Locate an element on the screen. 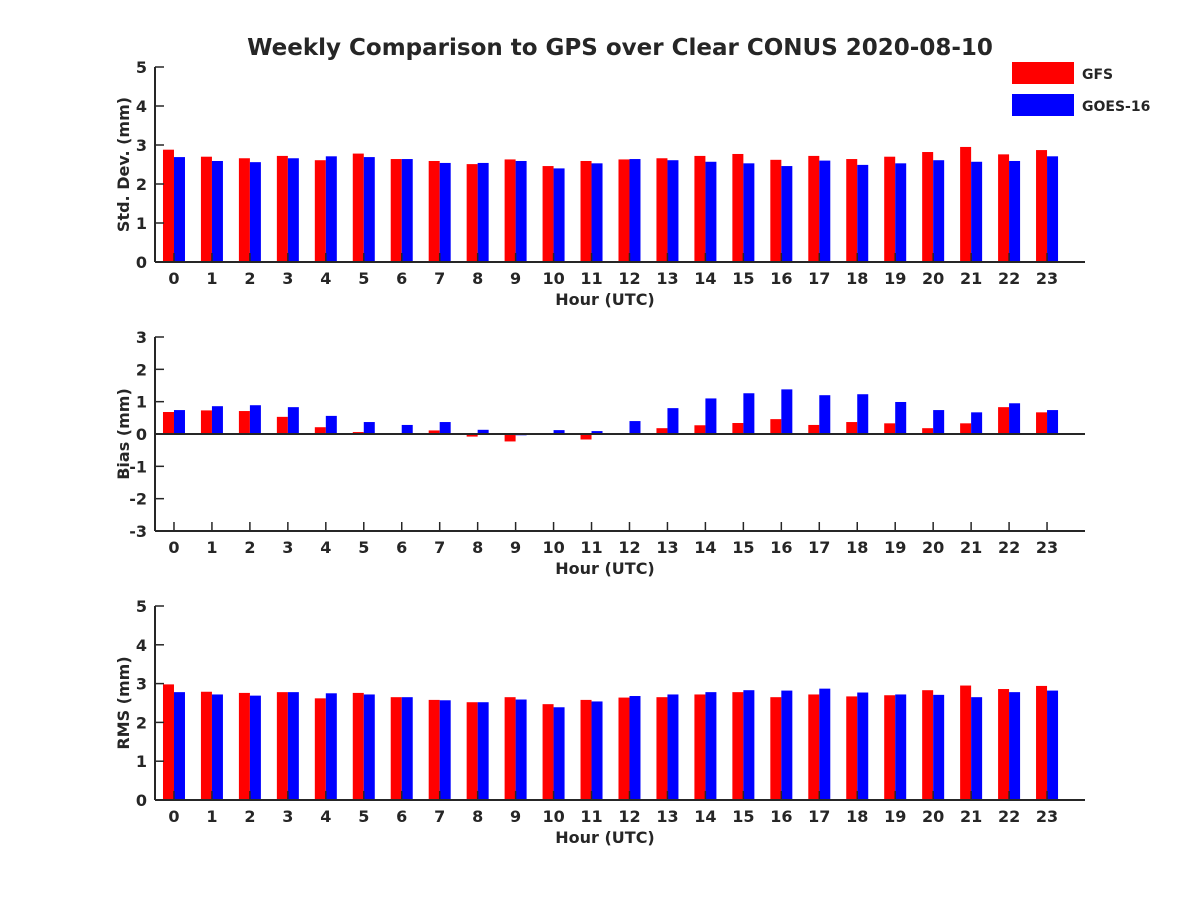 This screenshot has width=1200, height=900. y-tick-label: -2 is located at coordinates (138, 499).